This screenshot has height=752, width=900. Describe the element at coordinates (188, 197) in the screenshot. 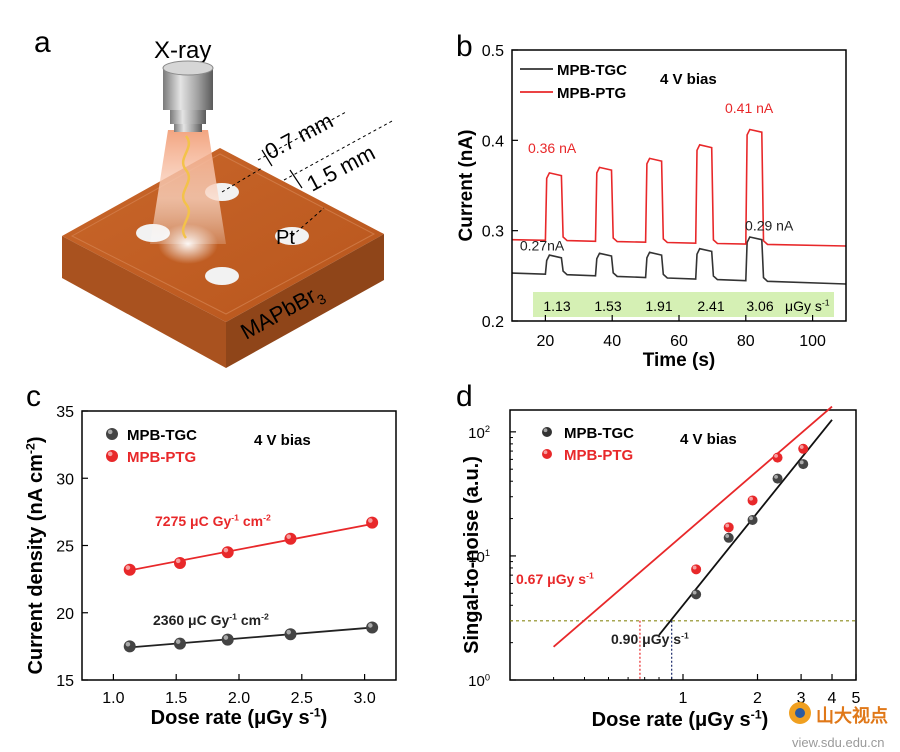

I see `xray-beam` at that location.